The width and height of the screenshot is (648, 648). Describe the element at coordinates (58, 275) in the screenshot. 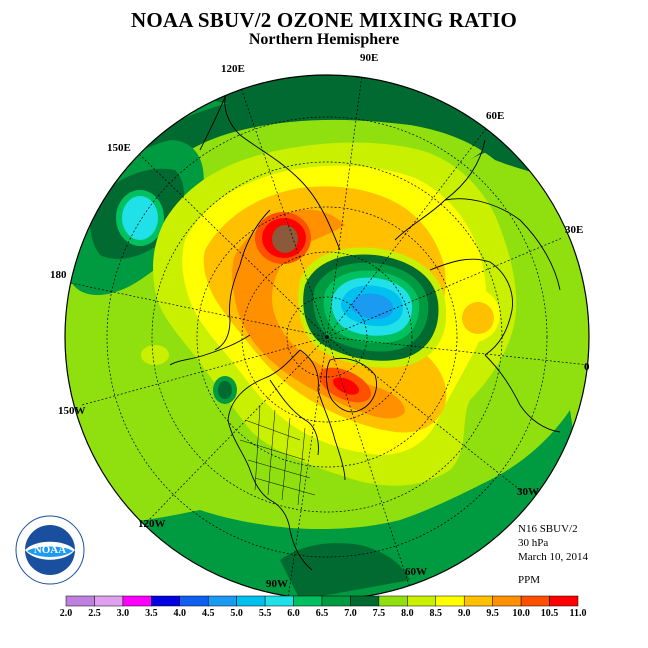

I see `lon-label-180: 180` at that location.